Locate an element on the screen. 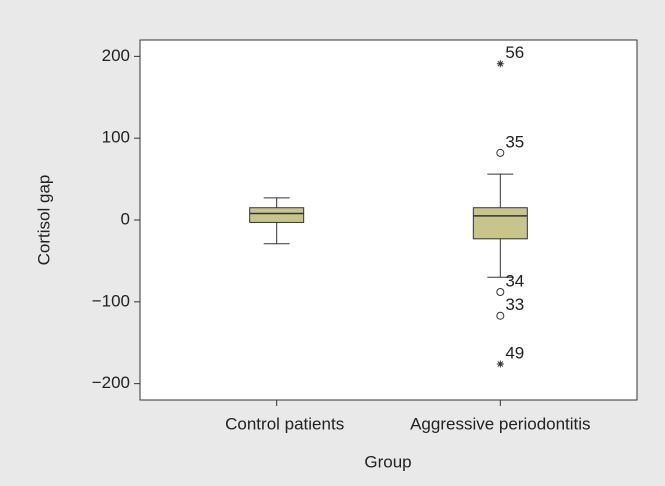  y-axis-title: Cortisol gap is located at coordinates (43, 220).